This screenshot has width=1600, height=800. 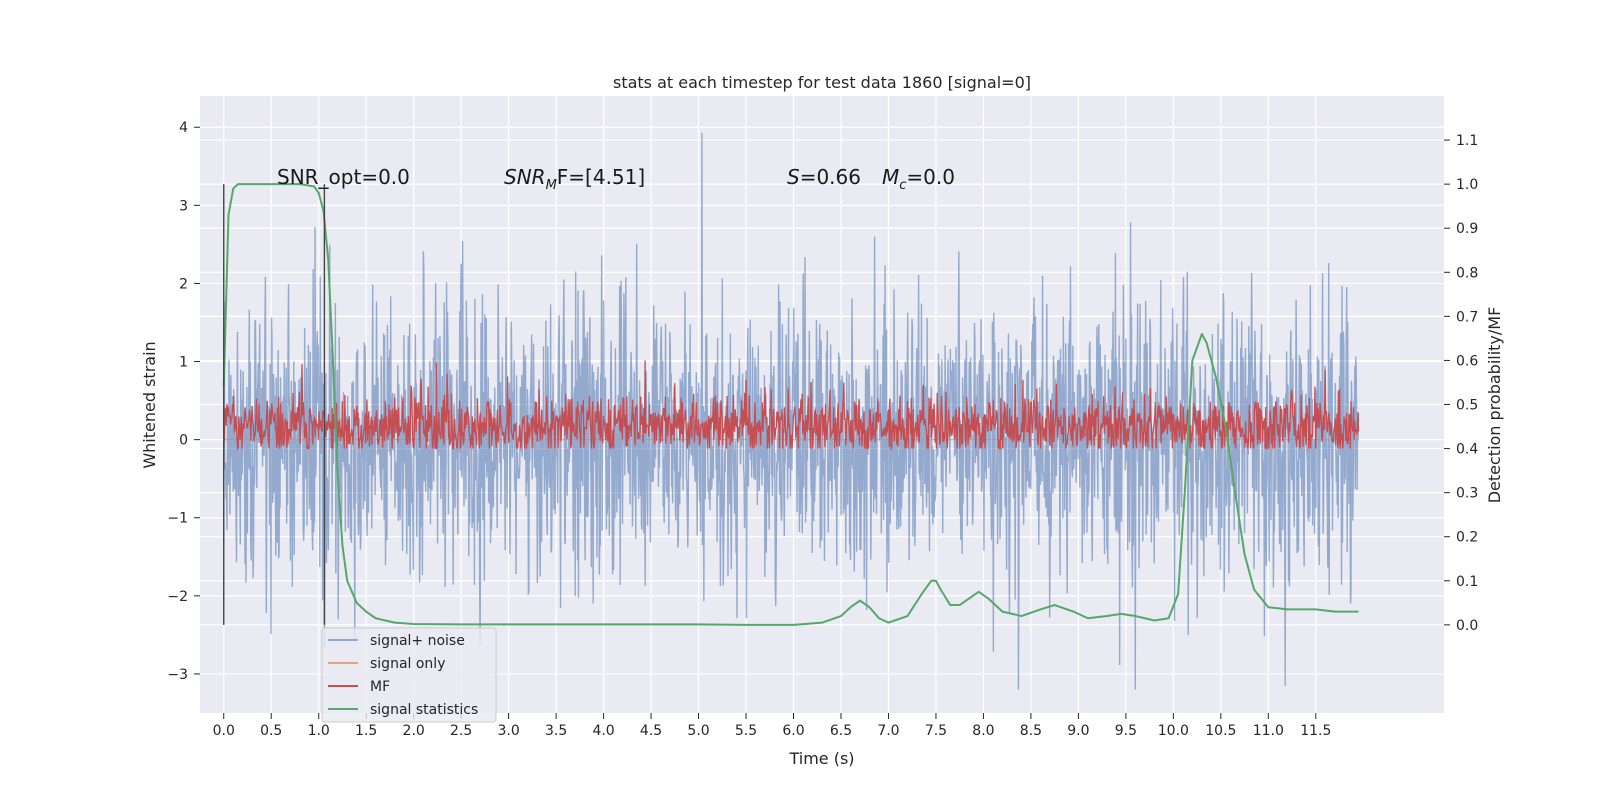 What do you see at coordinates (1173, 731) in the screenshot?
I see `x-tick-label: 10.0` at bounding box center [1173, 731].